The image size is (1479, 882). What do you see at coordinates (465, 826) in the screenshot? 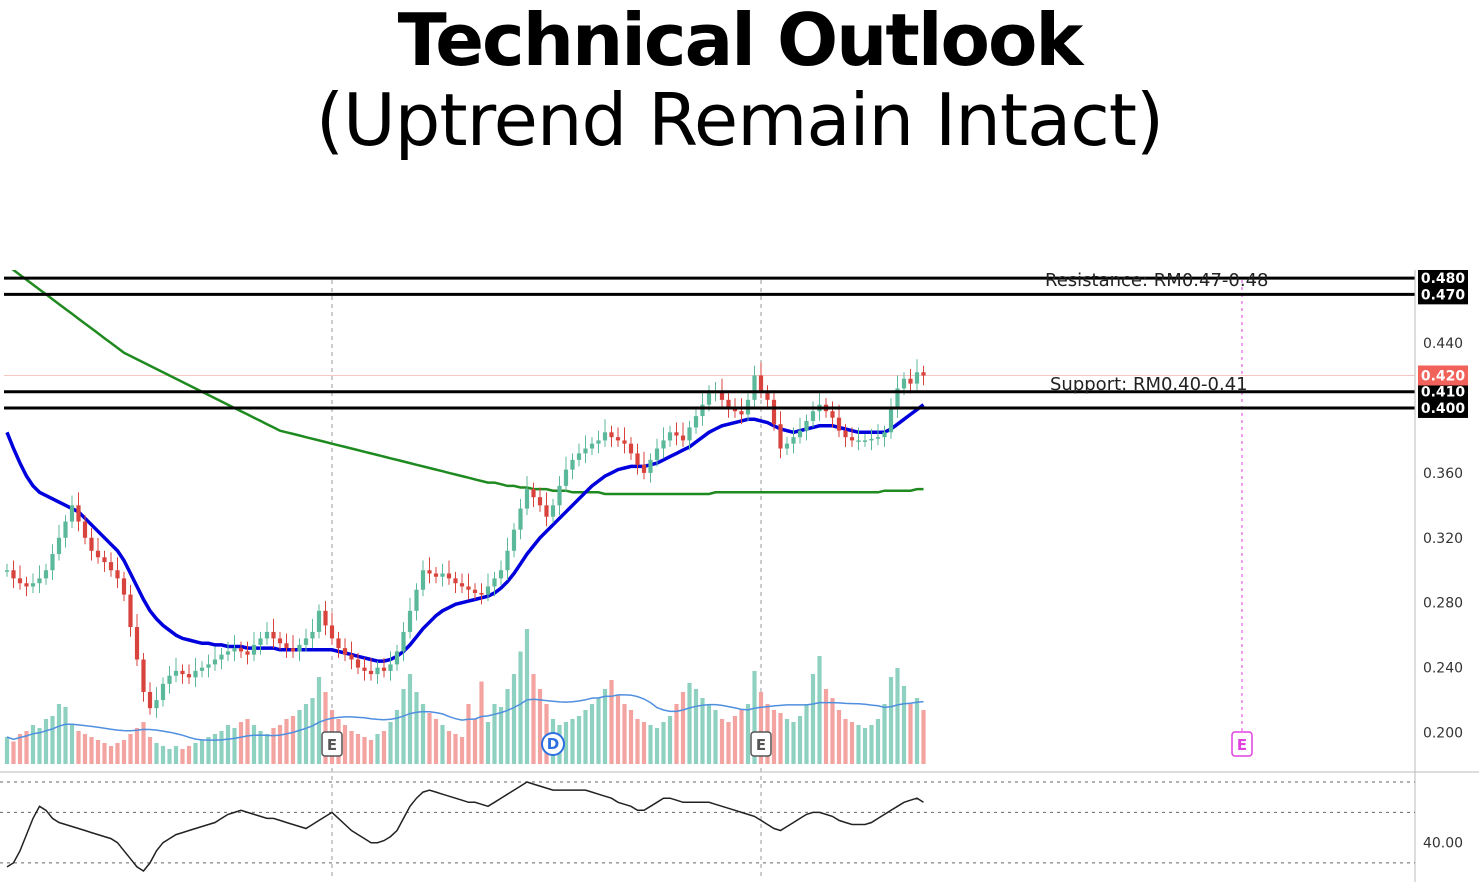
I see `rsi-line` at bounding box center [465, 826].